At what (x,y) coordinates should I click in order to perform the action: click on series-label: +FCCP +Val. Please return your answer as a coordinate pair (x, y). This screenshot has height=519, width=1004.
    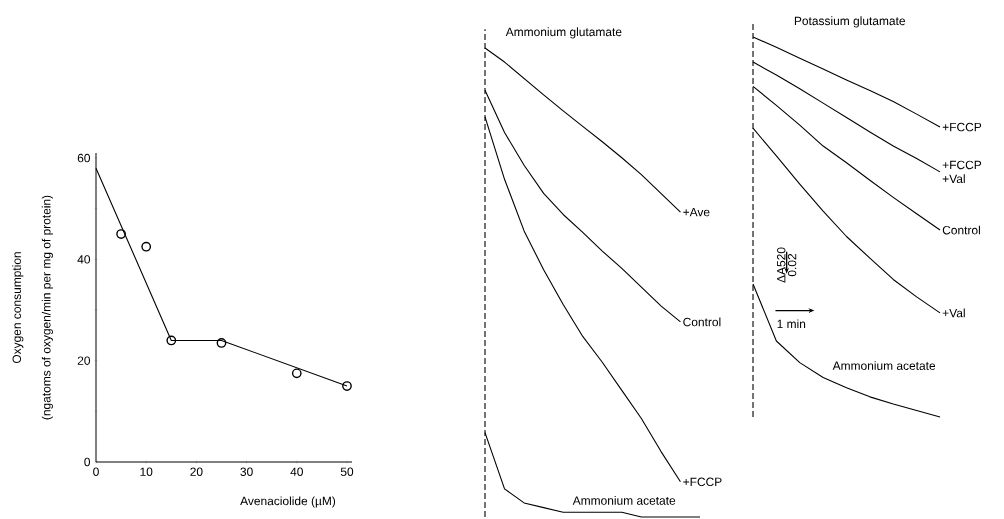
    Looking at the image, I should click on (962, 172).